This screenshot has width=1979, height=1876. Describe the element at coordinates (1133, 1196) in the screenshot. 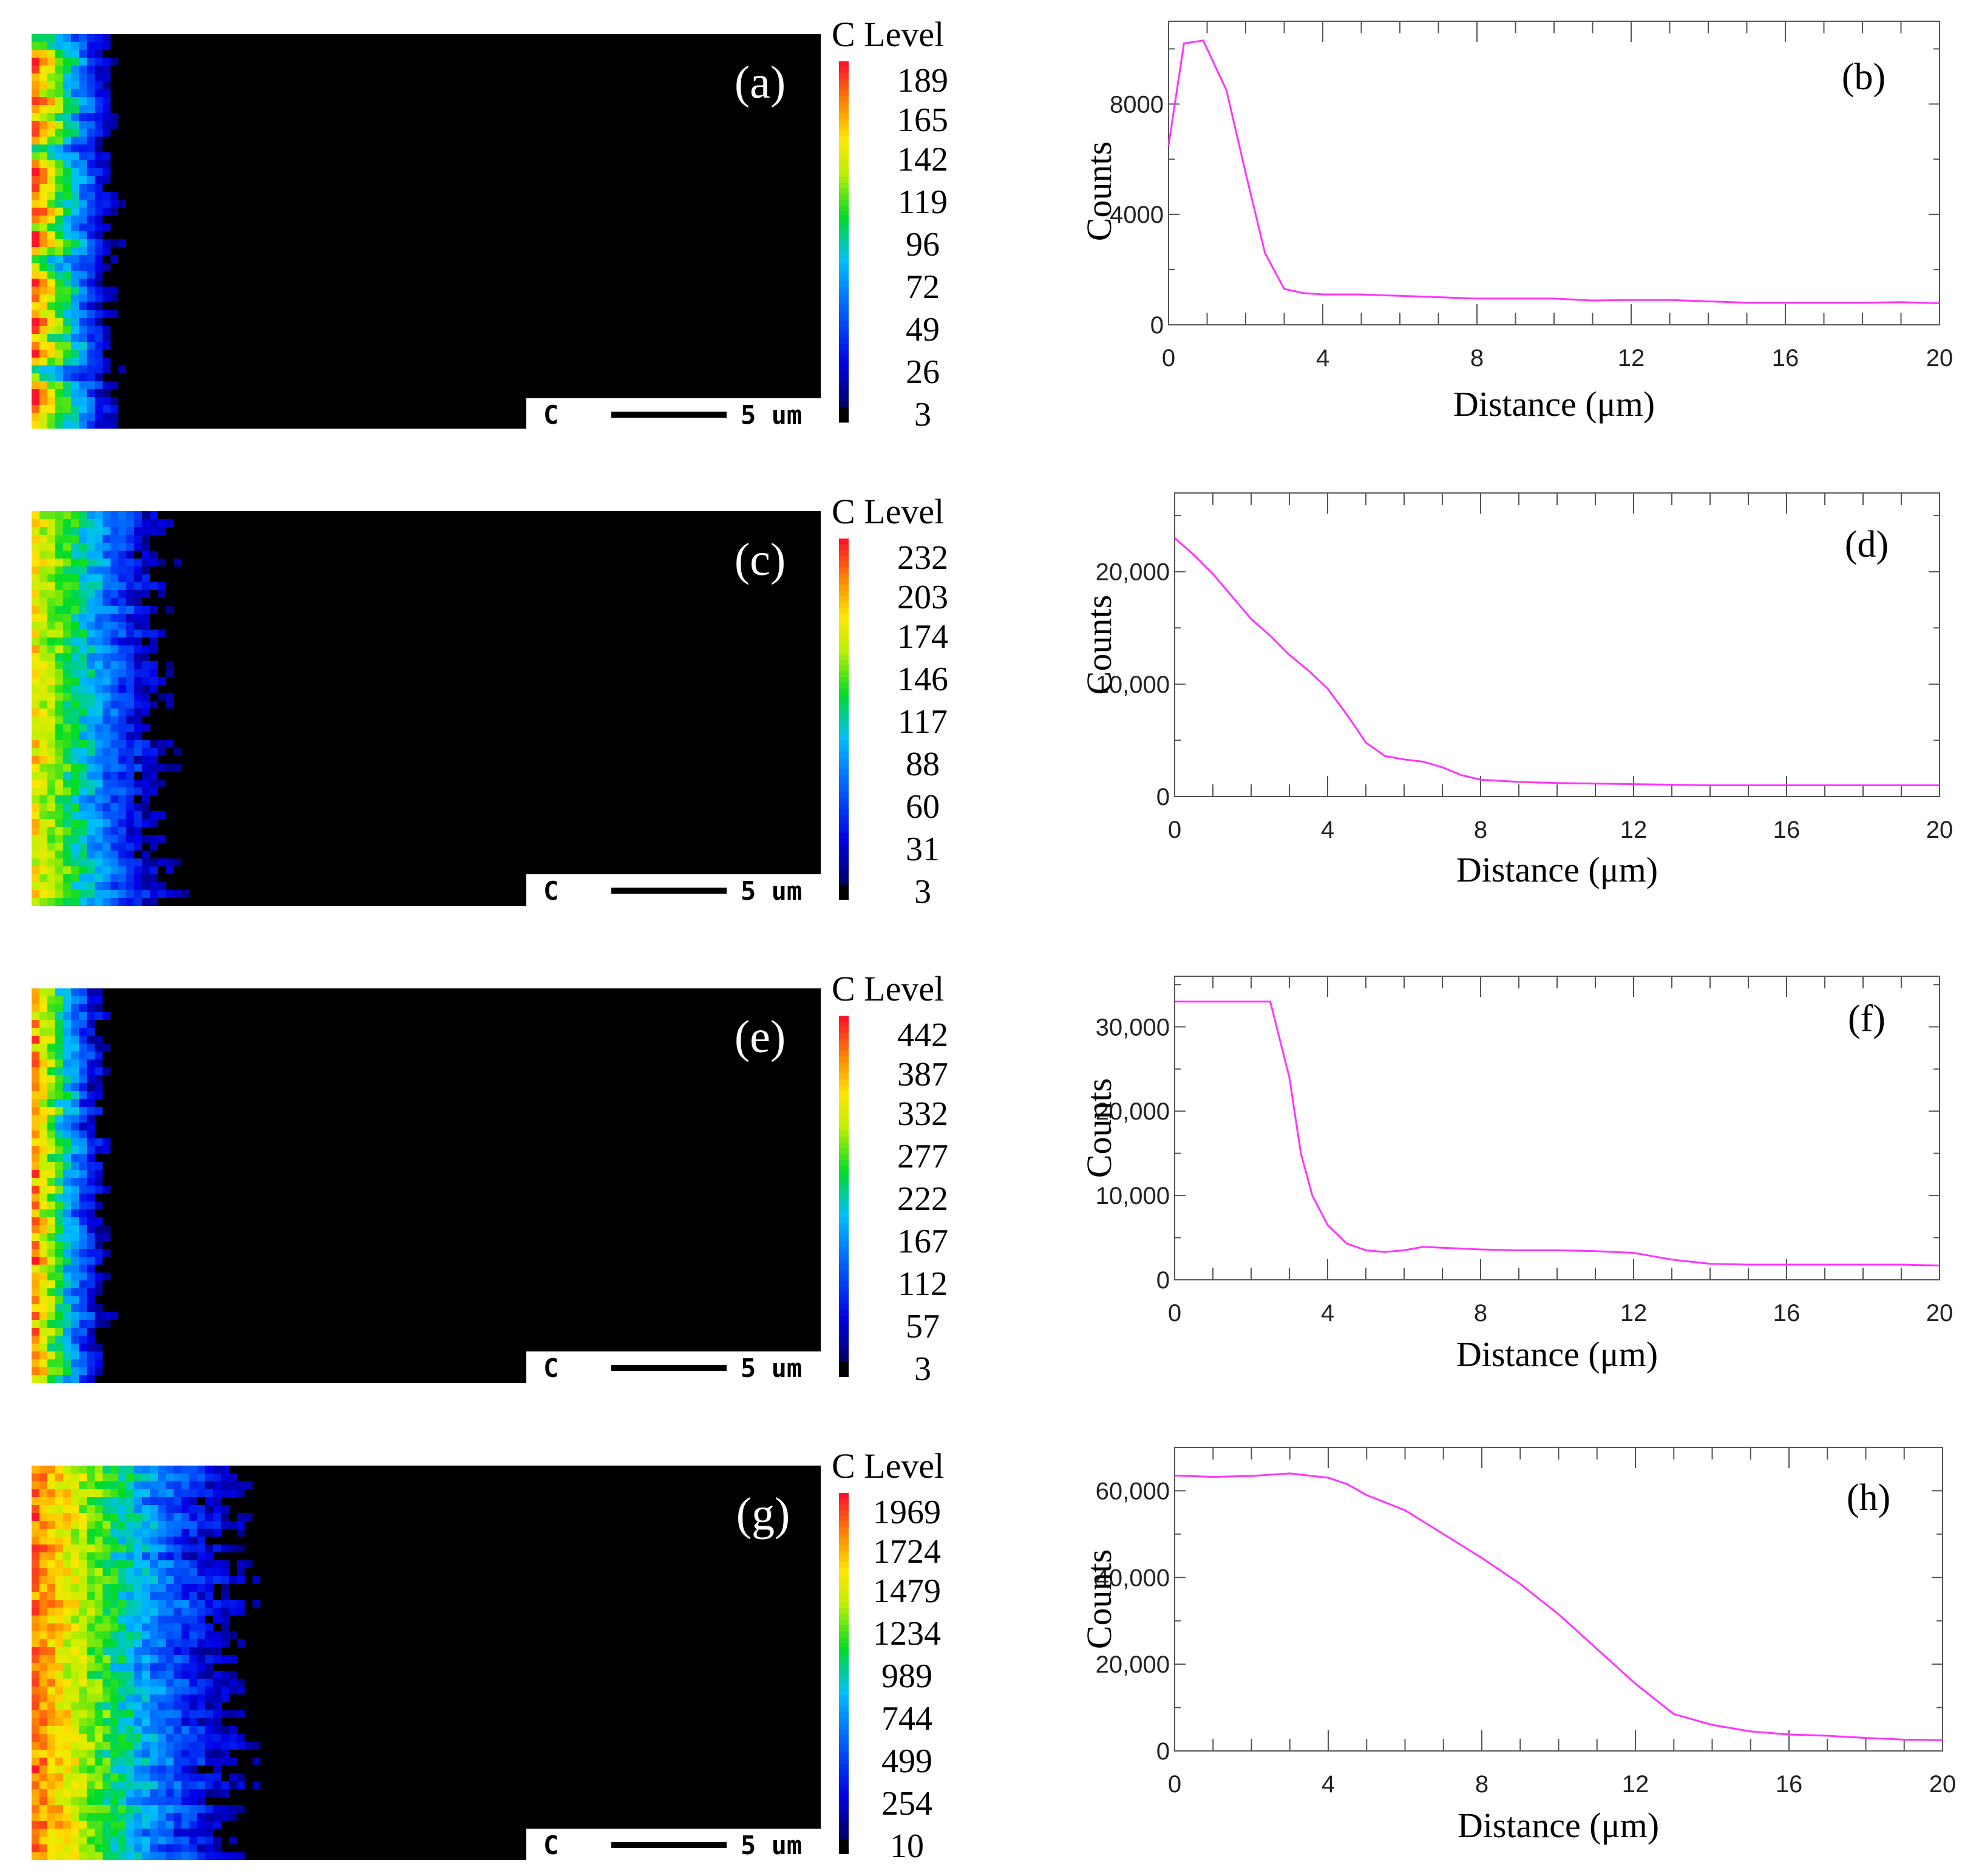

I see `y-tick-label: 10,000` at that location.